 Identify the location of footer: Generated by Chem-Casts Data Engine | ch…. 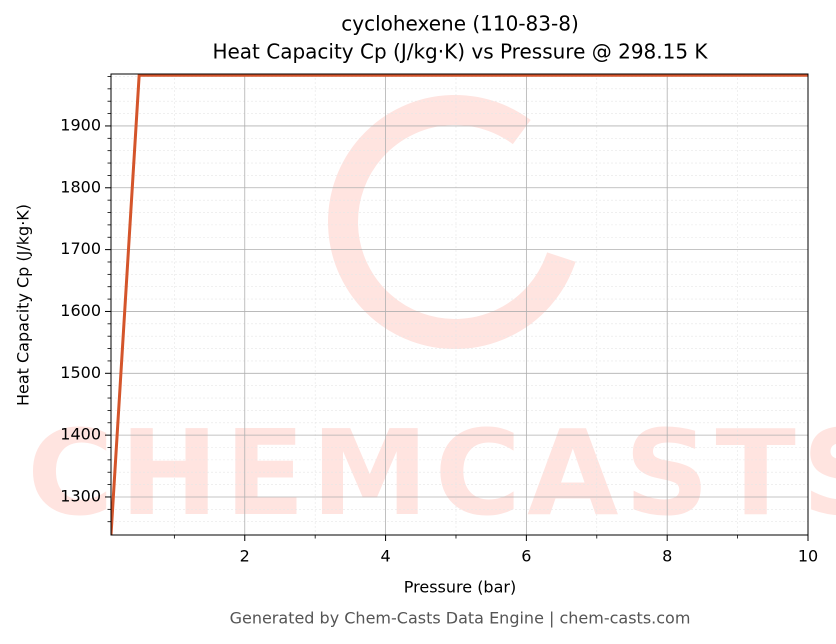
(460, 618).